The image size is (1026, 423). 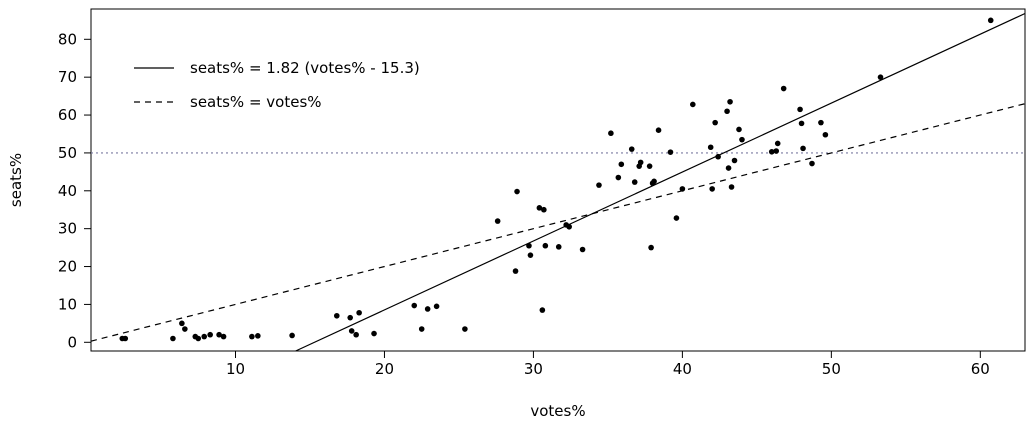 What do you see at coordinates (67, 39) in the screenshot?
I see `y-tick-label: 80` at bounding box center [67, 39].